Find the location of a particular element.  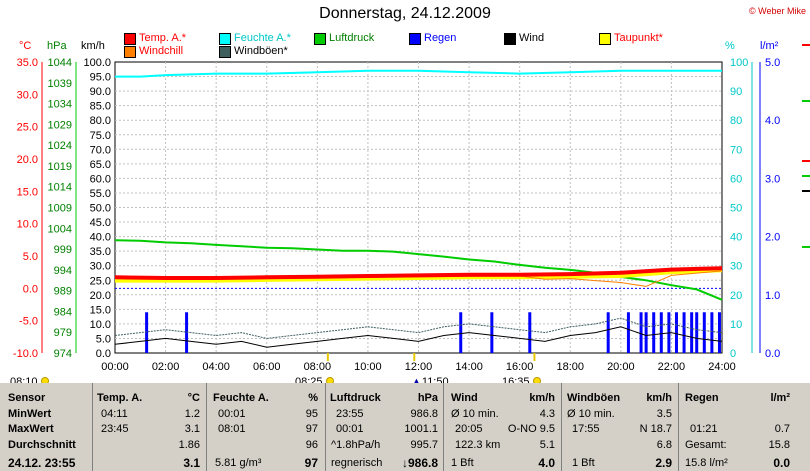

tick-label-celsius: -5.0 is located at coordinates (28, 322).